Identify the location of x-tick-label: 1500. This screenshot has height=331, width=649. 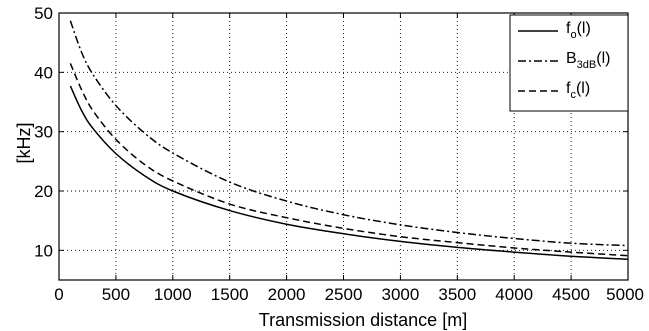
(230, 294).